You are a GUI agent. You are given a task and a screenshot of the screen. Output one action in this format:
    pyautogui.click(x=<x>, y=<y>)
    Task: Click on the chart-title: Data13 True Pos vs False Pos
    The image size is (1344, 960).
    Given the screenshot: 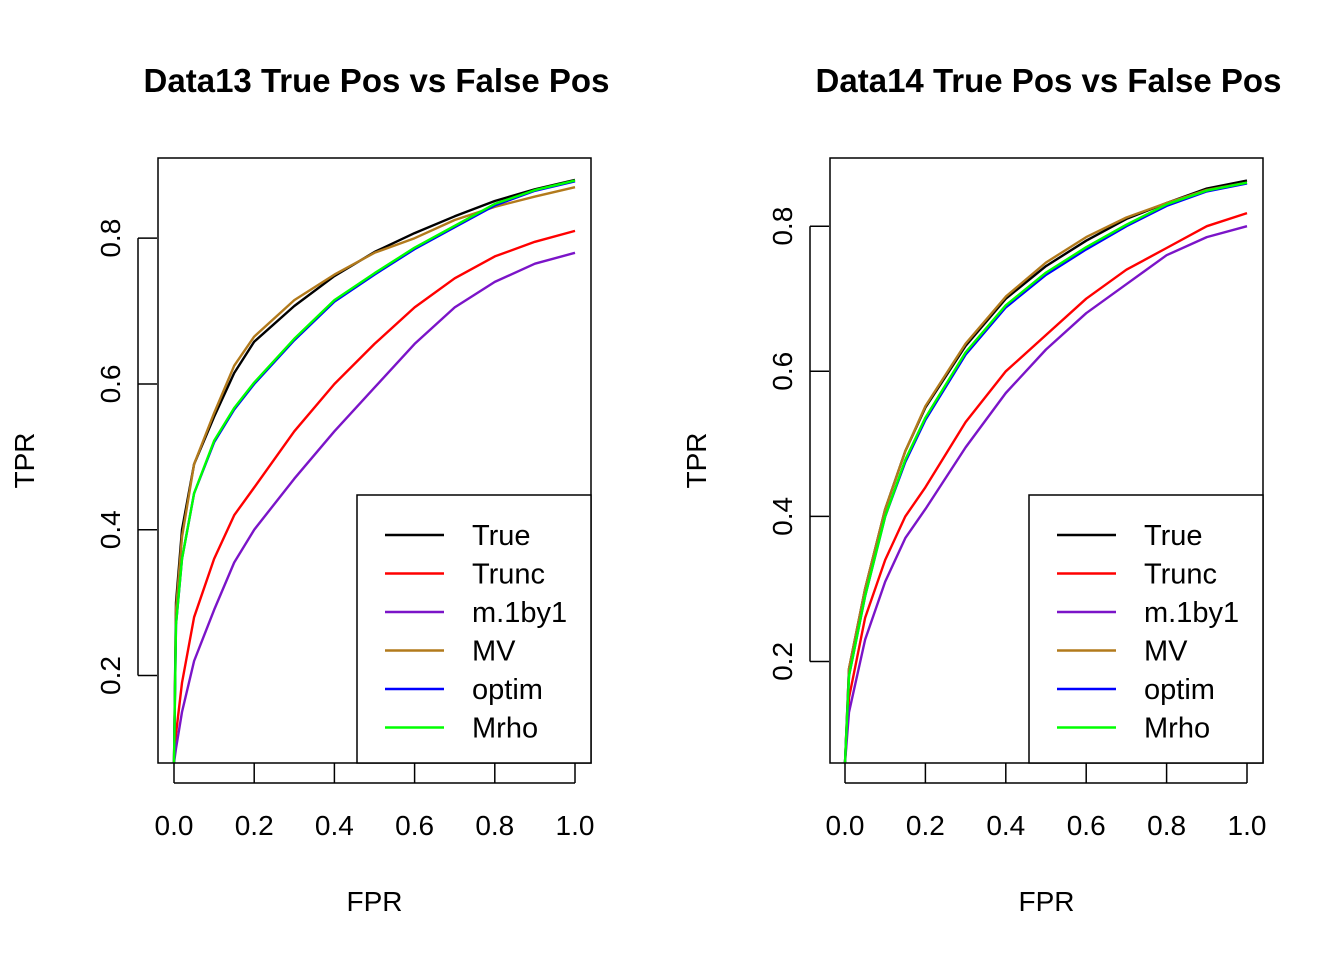 What is the action you would take?
    pyautogui.click(x=377, y=80)
    